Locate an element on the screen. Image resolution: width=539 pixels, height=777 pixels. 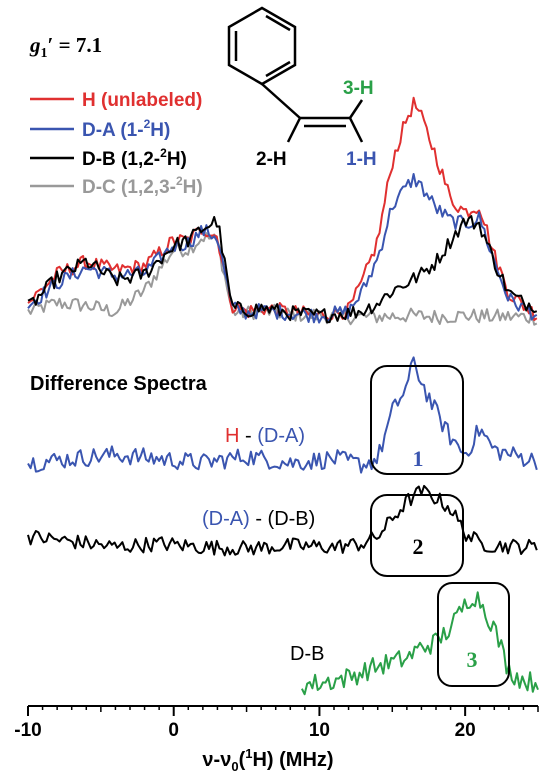
x-axis-label: ν-ν0(1H) (MHz) is located at coordinates (267, 760).